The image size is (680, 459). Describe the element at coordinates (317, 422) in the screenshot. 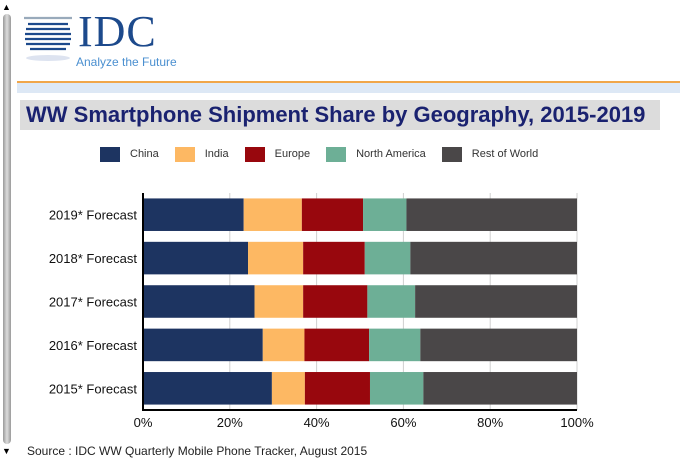

I see `x-tick-label: 40%` at that location.